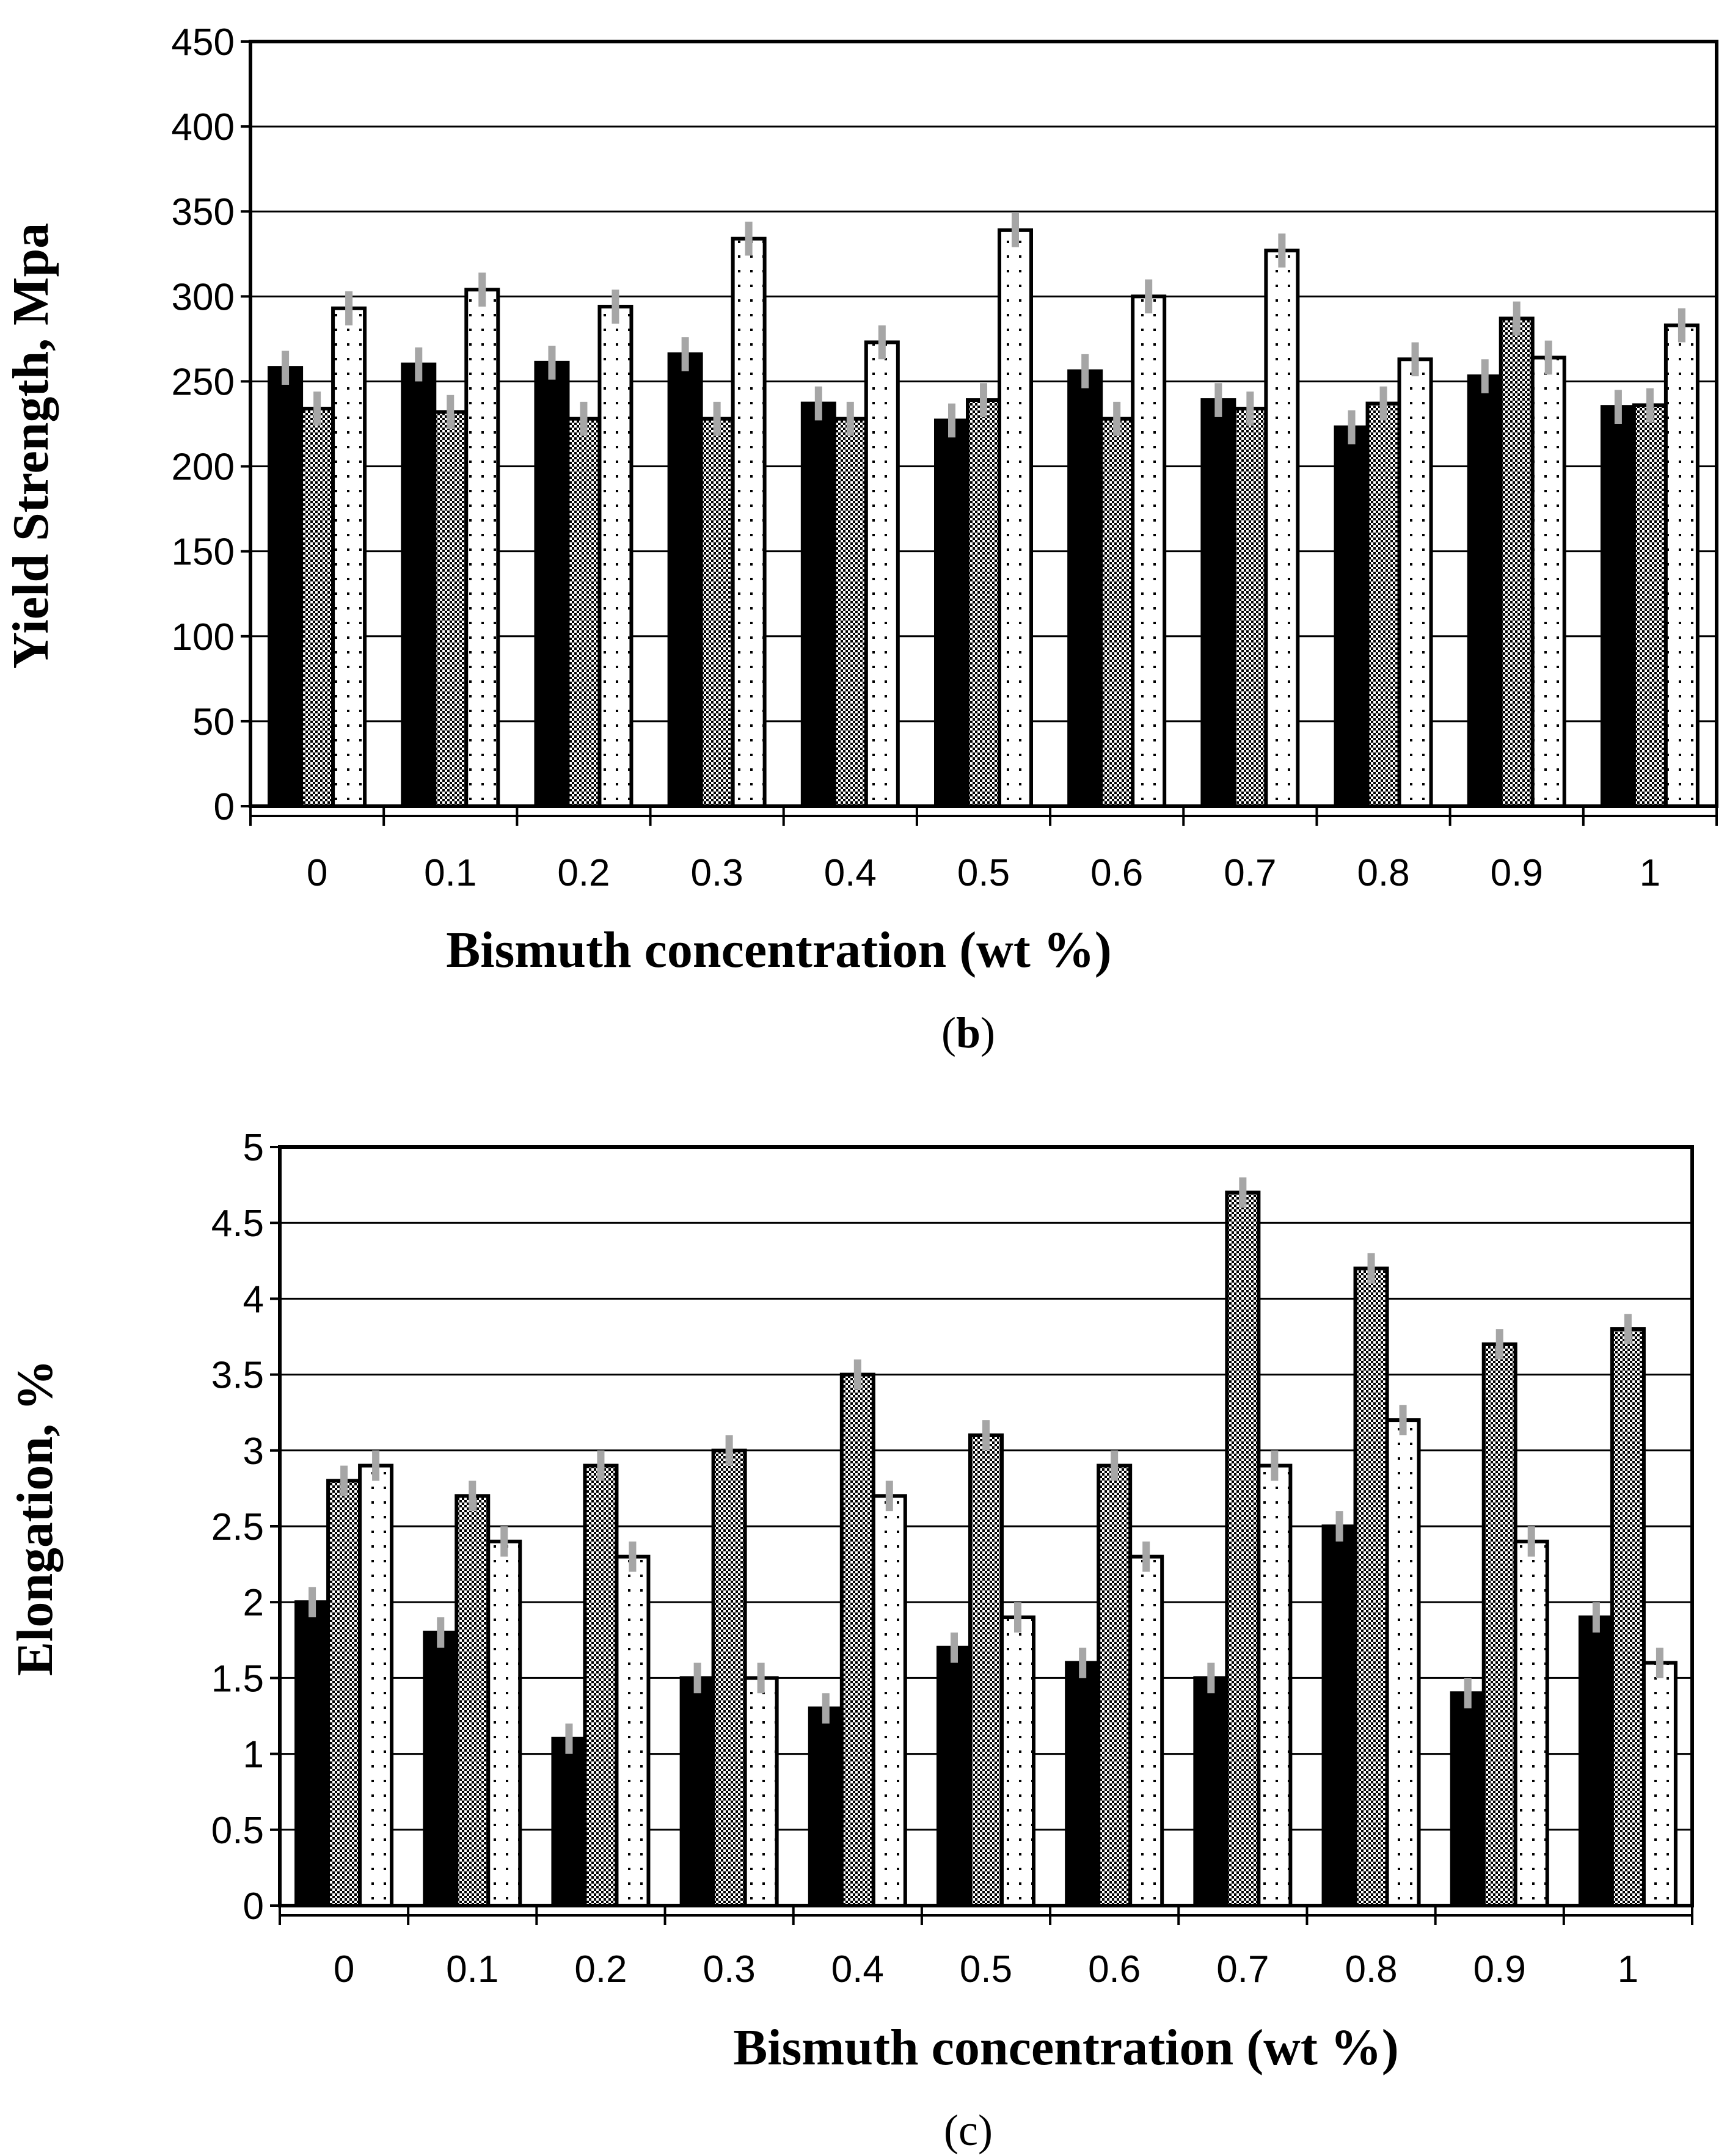 The width and height of the screenshot is (1727, 2156). Describe the element at coordinates (984, 329) in the screenshot. I see `error-bars` at that location.